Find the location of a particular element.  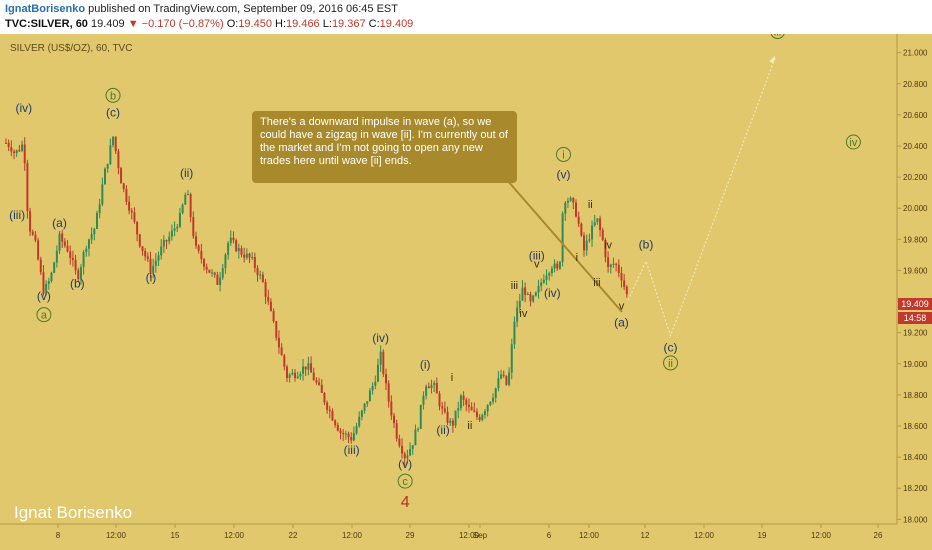

wave-label: (a) is located at coordinates (59, 223).